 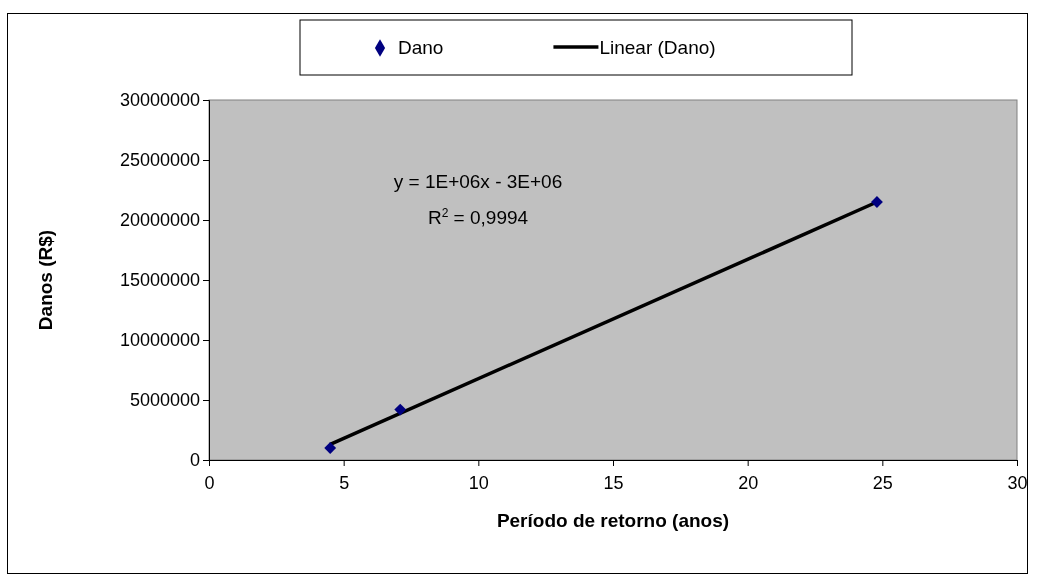 I want to click on y-tick-label: 0, so click(x=194, y=460).